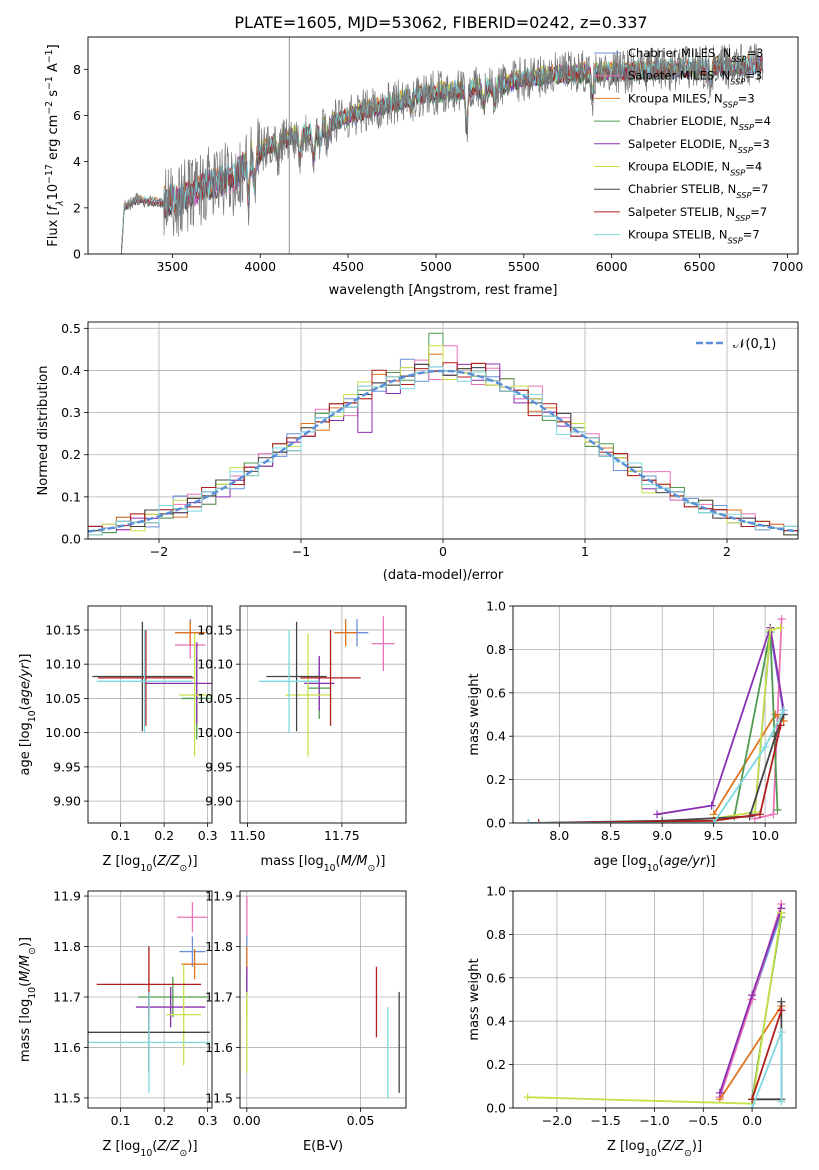 The width and height of the screenshot is (819, 1170). What do you see at coordinates (697, 214) in the screenshot?
I see `legend-entry: Salpeter STELIB, NSSP=7` at bounding box center [697, 214].